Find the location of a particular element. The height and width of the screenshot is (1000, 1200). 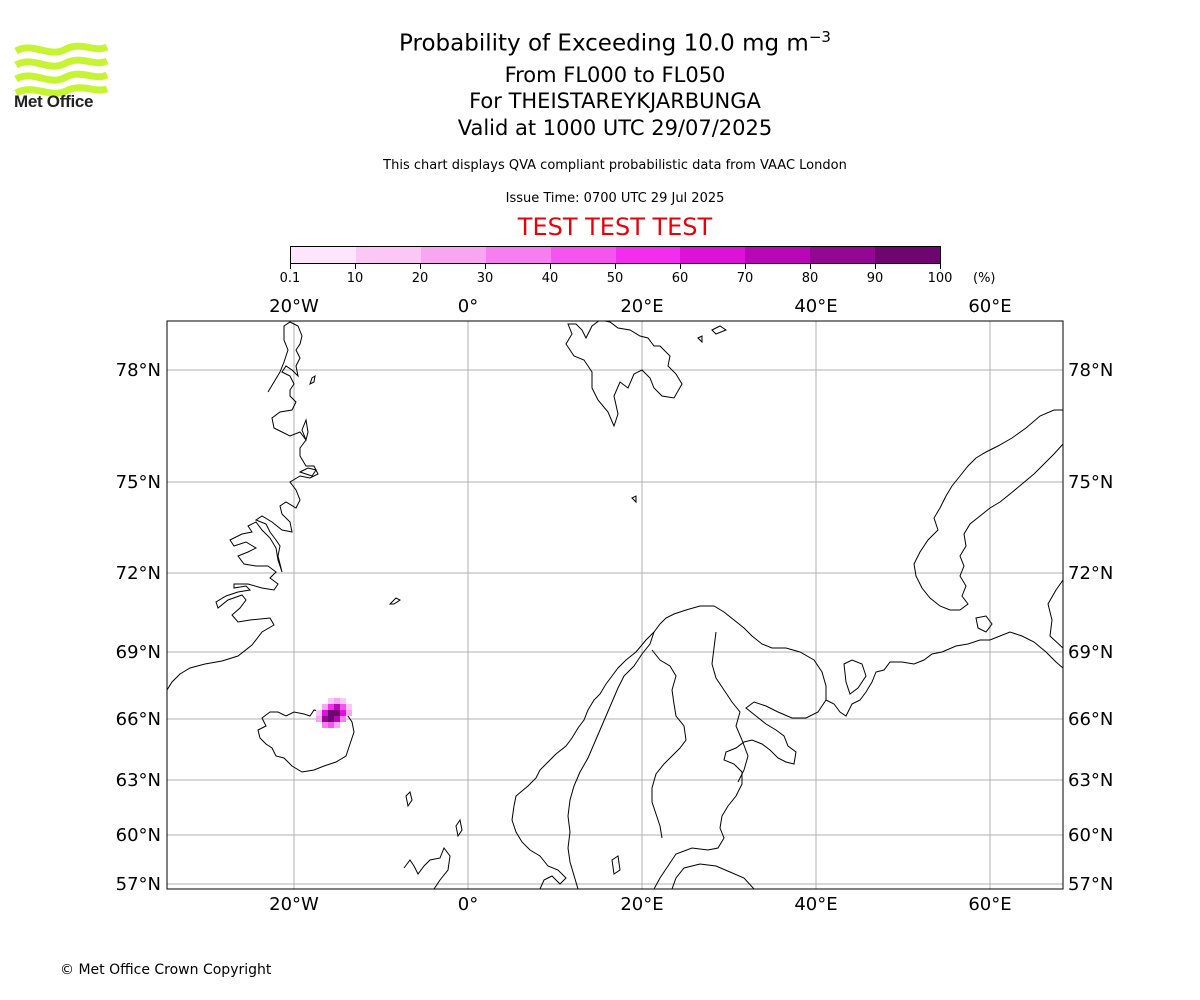

finland-russia-border is located at coordinates (730, 707).